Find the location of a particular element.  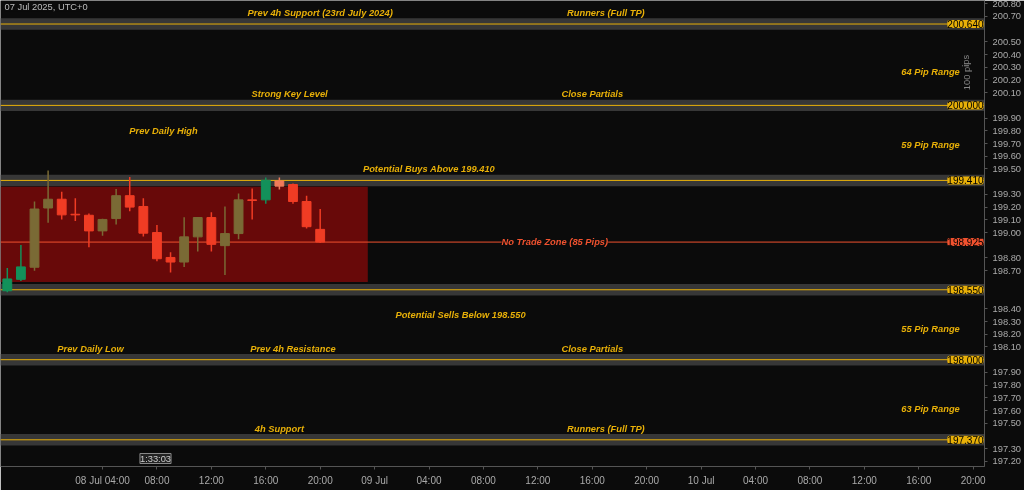

annotation: 1:33:03 is located at coordinates (155, 458).